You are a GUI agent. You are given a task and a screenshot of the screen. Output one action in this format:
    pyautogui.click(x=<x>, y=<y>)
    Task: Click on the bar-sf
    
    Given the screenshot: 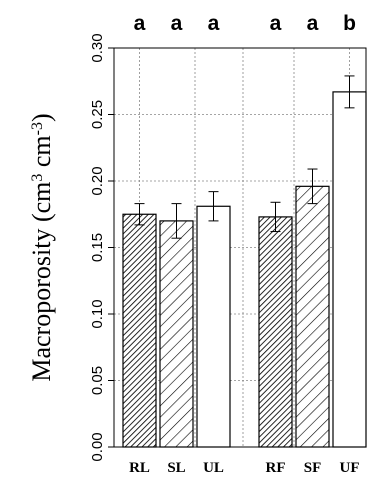 What is the action you would take?
    pyautogui.click(x=312, y=316)
    